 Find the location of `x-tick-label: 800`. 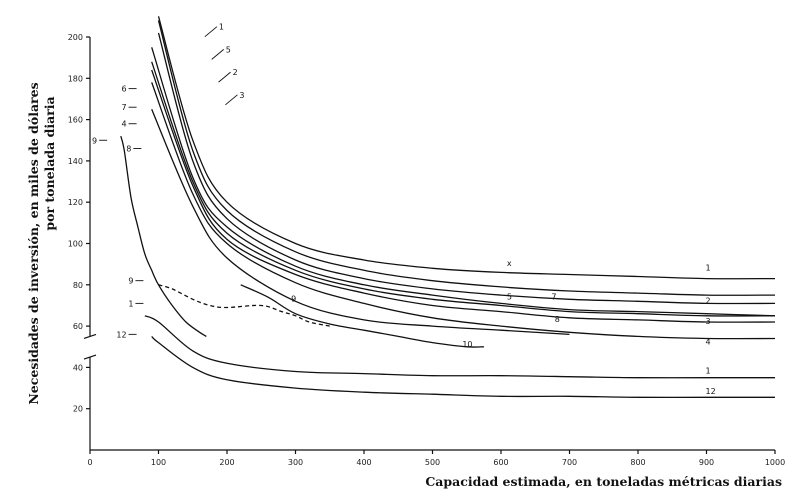

x-tick-label: 800 is located at coordinates (637, 462).